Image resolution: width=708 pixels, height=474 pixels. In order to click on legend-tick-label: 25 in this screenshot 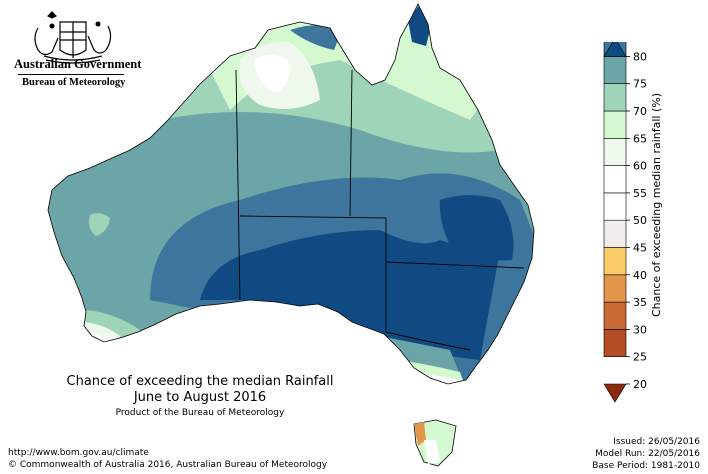, I will do `click(640, 357)`.